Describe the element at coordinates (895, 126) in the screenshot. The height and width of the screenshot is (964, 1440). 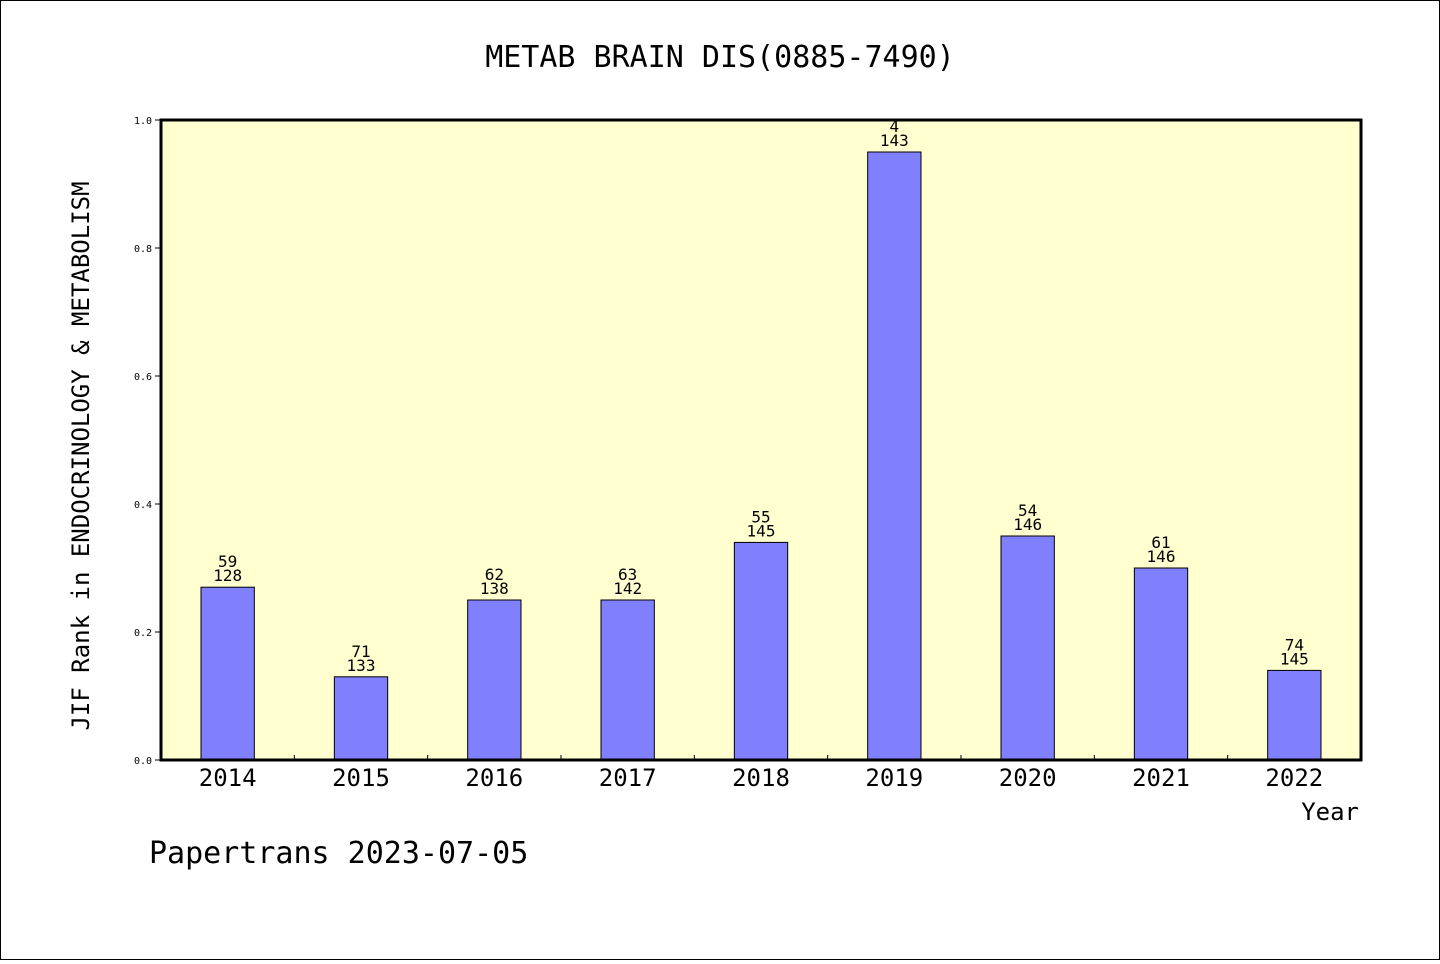
I see `bar-rank-label: 4` at that location.